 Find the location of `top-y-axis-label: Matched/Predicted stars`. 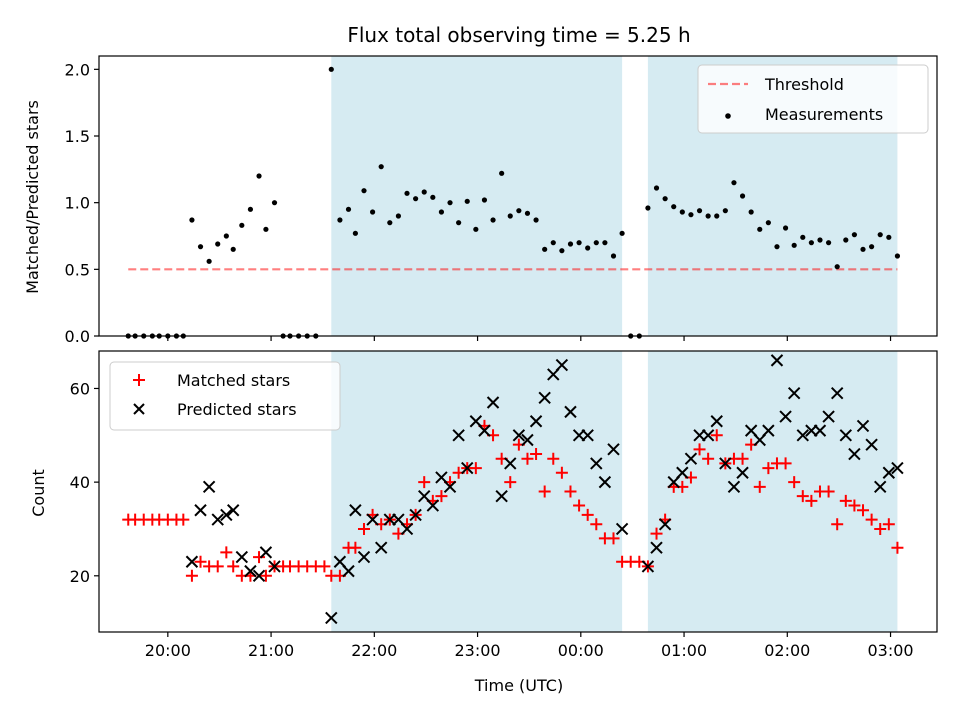

top-y-axis-label: Matched/Predicted stars is located at coordinates (32, 197).